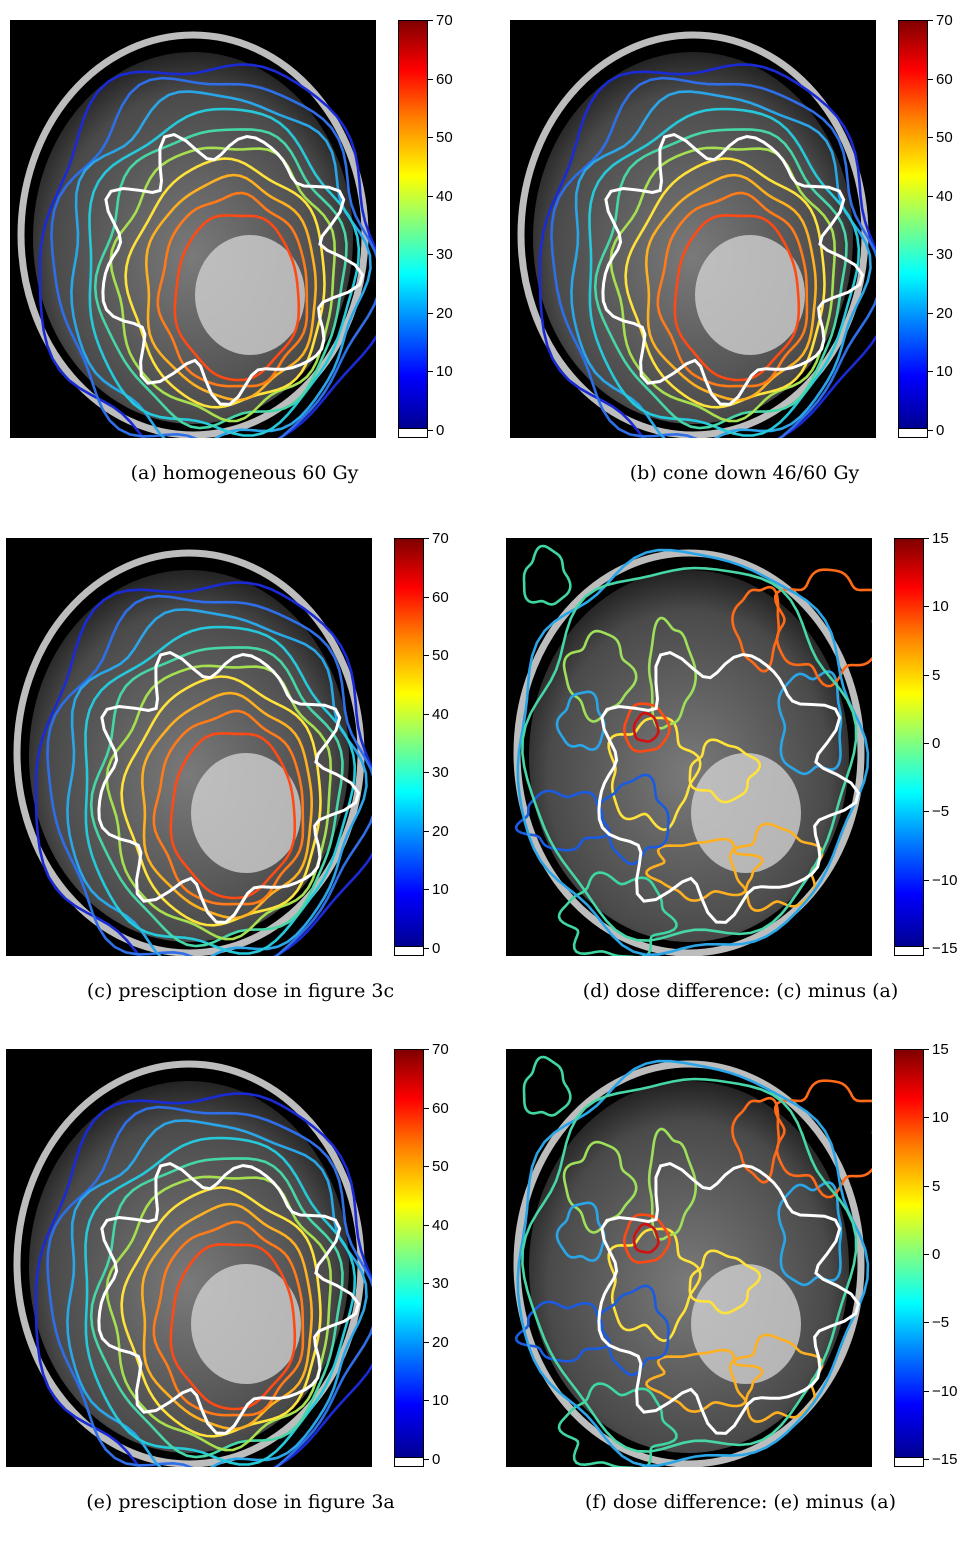 The image size is (978, 1543). Describe the element at coordinates (240, 1502) in the screenshot. I see `caption-e: (e) presciption dose in figure 3a` at that location.